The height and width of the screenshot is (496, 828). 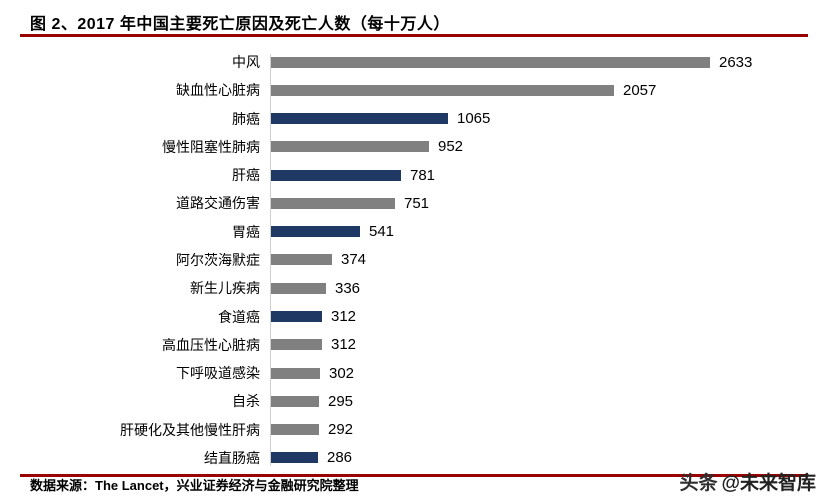 I want to click on bar-track: 541, so click(x=332, y=231).